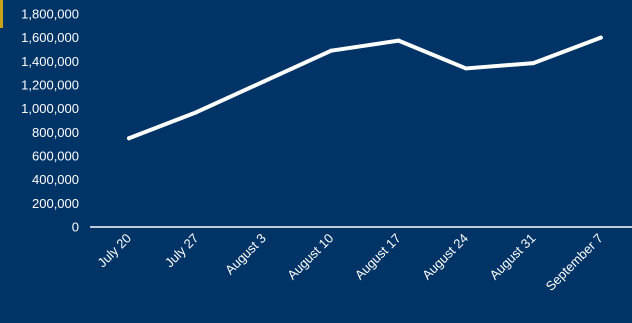 This screenshot has width=632, height=323. I want to click on y-tick-label: 800,000, so click(55, 132).